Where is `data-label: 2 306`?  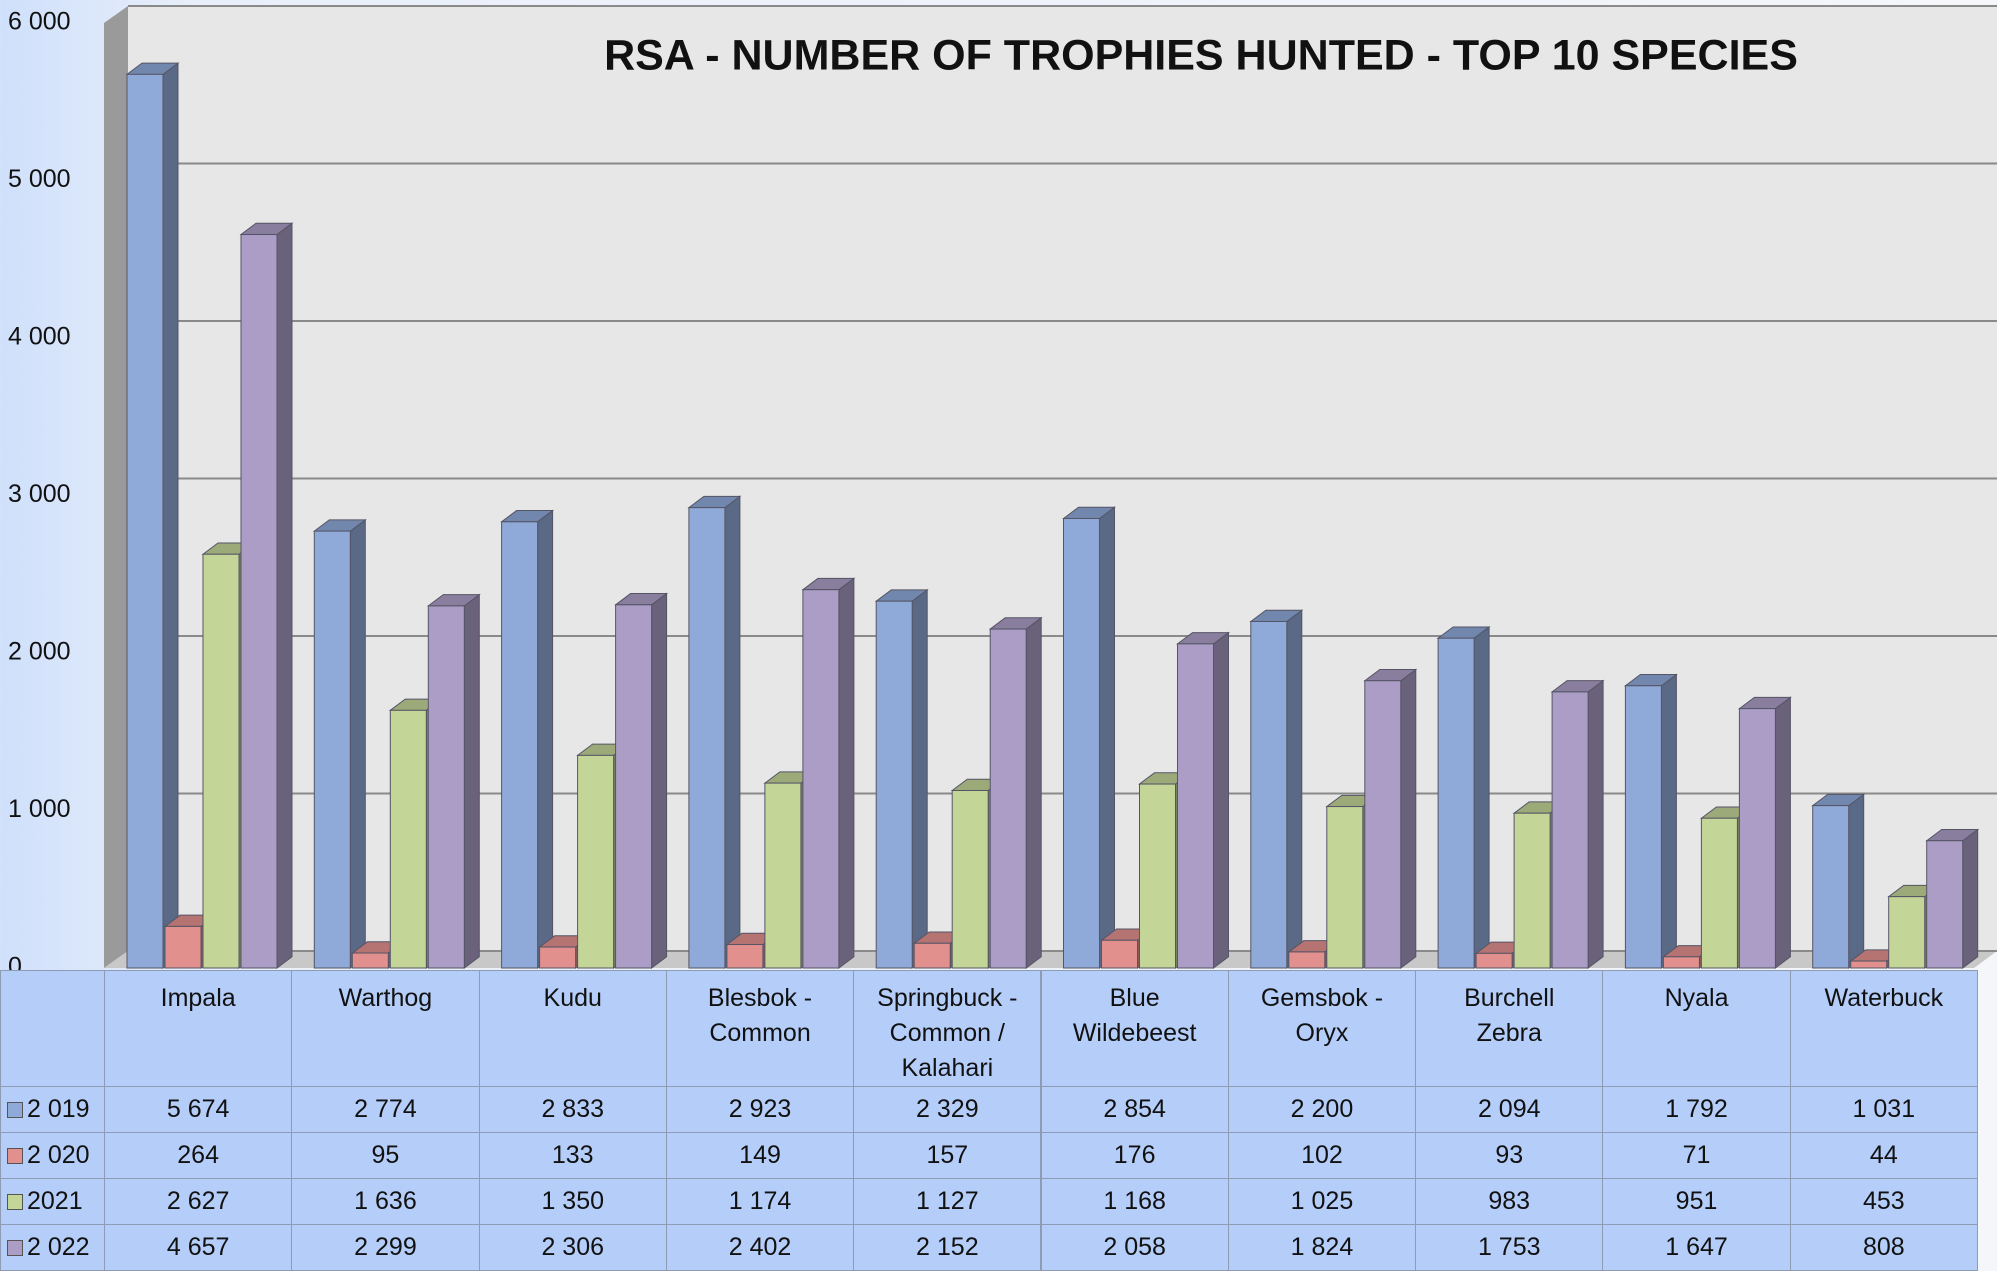 data-label: 2 306 is located at coordinates (573, 1247).